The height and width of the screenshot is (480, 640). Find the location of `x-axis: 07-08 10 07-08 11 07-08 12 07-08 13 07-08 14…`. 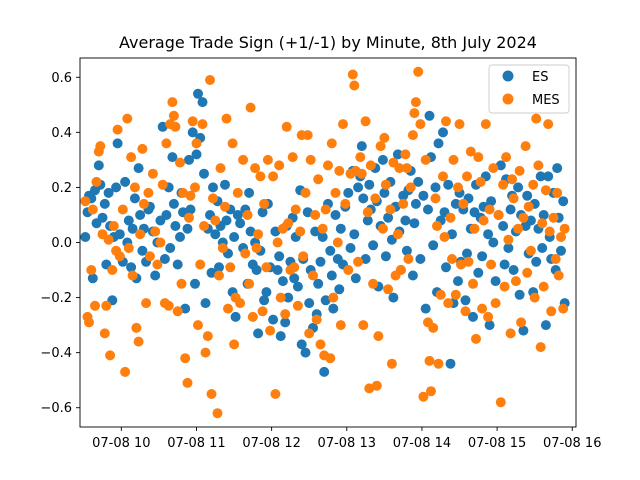

x-axis: 07-08 10 07-08 11 07-08 12 07-08 13 07-08 14… is located at coordinates (346, 439).